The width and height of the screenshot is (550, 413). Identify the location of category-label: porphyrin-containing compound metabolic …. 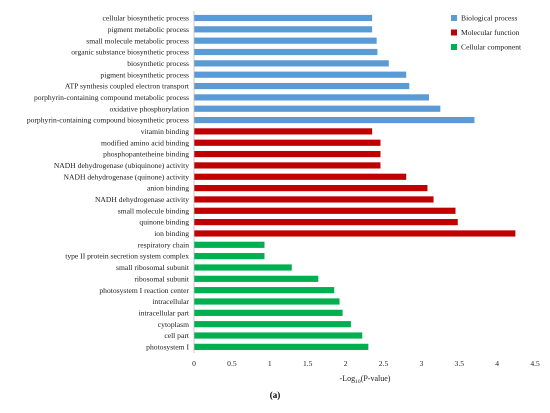
(111, 97).